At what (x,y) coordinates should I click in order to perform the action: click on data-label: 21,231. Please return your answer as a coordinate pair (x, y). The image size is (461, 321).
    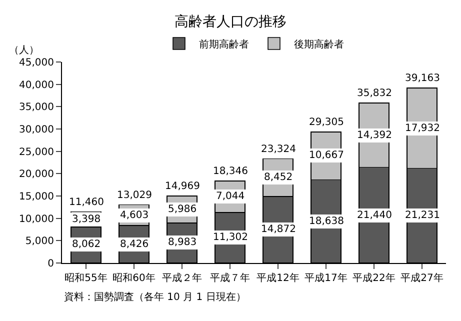
    Looking at the image, I should click on (422, 215).